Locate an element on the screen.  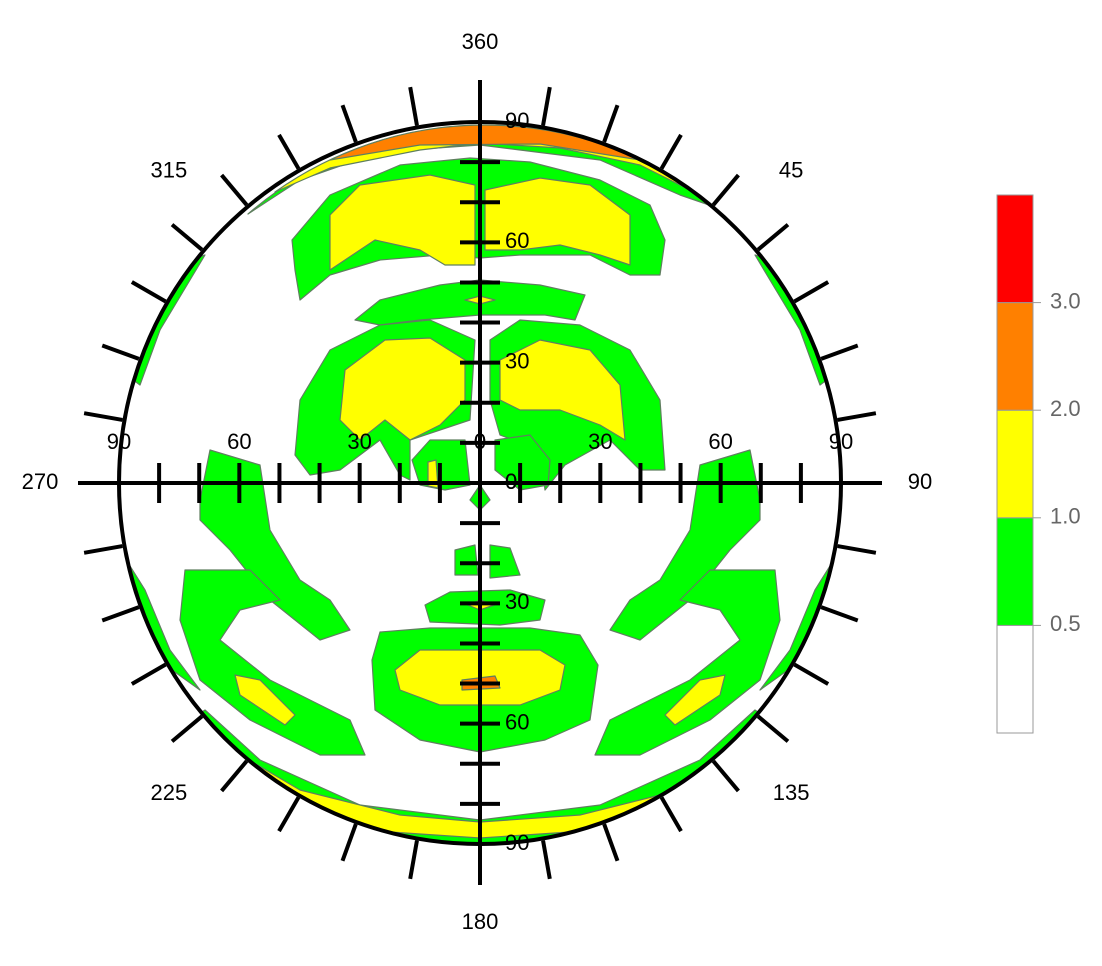
azimuth-label: 360 is located at coordinates (480, 41).